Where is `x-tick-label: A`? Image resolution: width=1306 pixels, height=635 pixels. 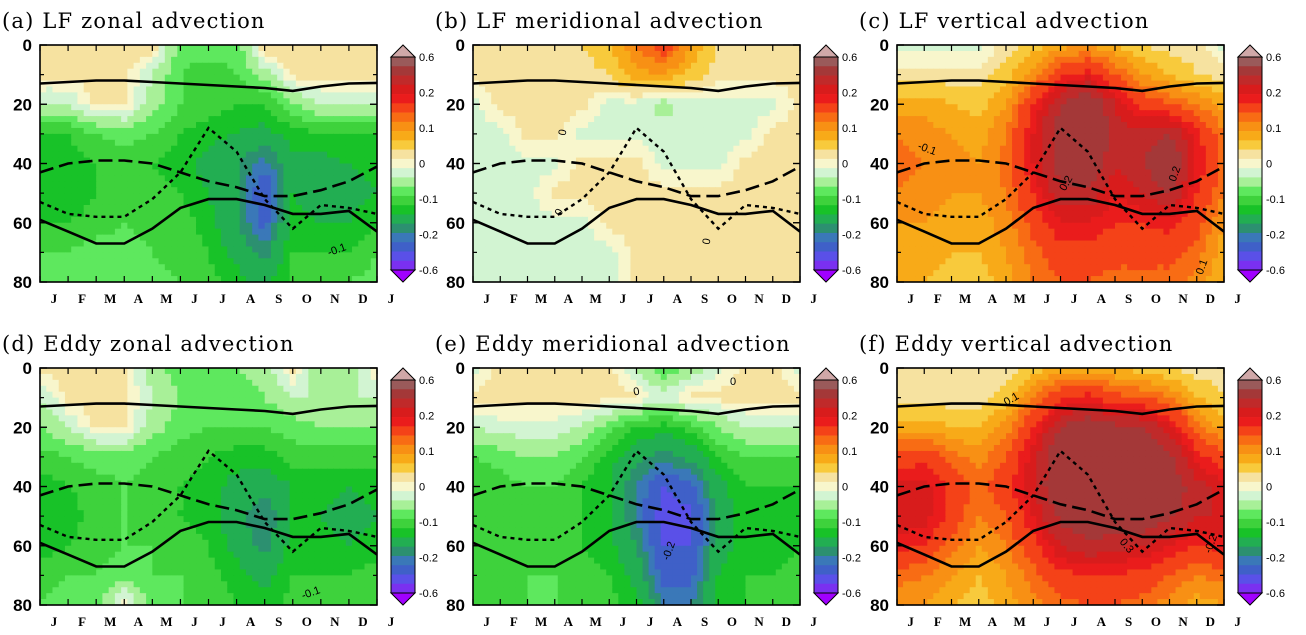
x-tick-label: A is located at coordinates (678, 298).